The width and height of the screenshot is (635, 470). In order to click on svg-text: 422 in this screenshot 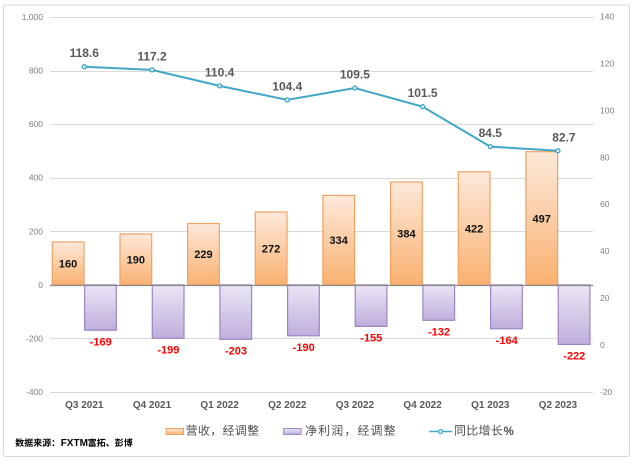, I will do `click(474, 229)`.